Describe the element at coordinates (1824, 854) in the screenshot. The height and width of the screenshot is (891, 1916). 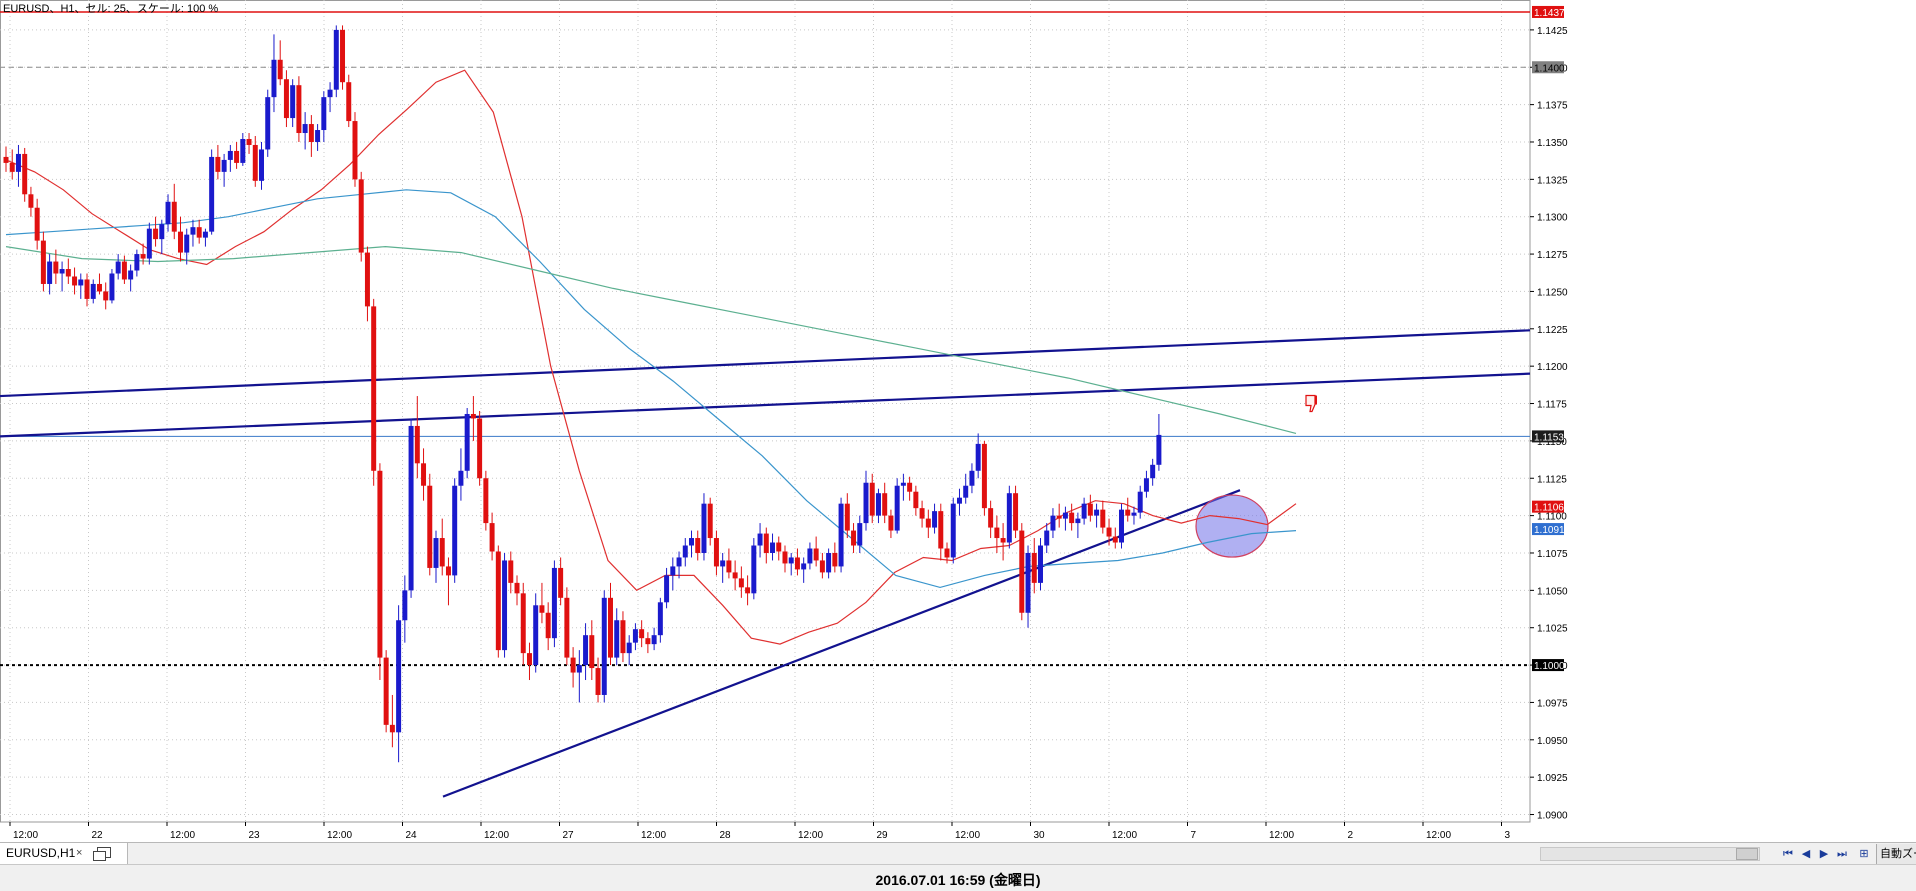
I see `next-bar-icon: ▶` at that location.